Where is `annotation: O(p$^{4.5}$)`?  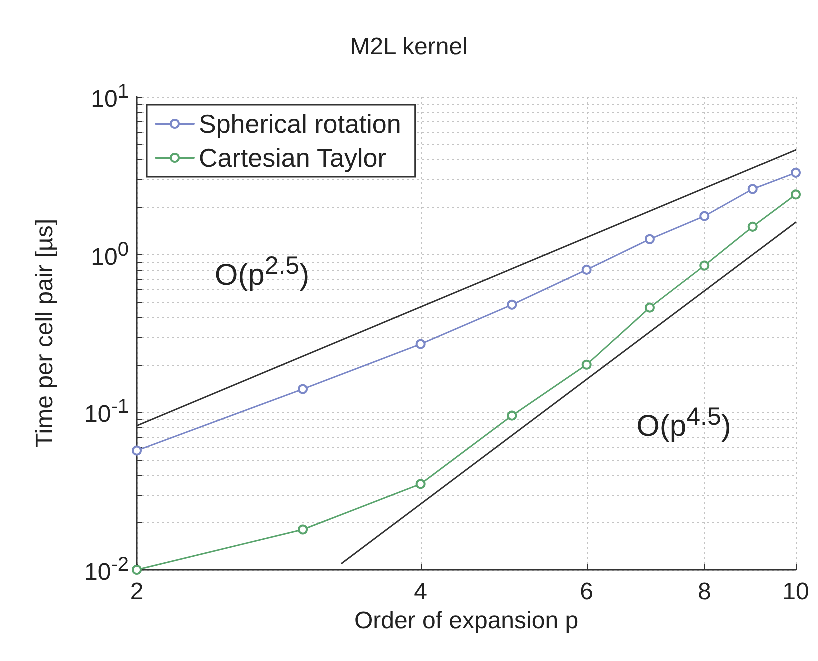 annotation: O(p$^{4.5}$) is located at coordinates (684, 422).